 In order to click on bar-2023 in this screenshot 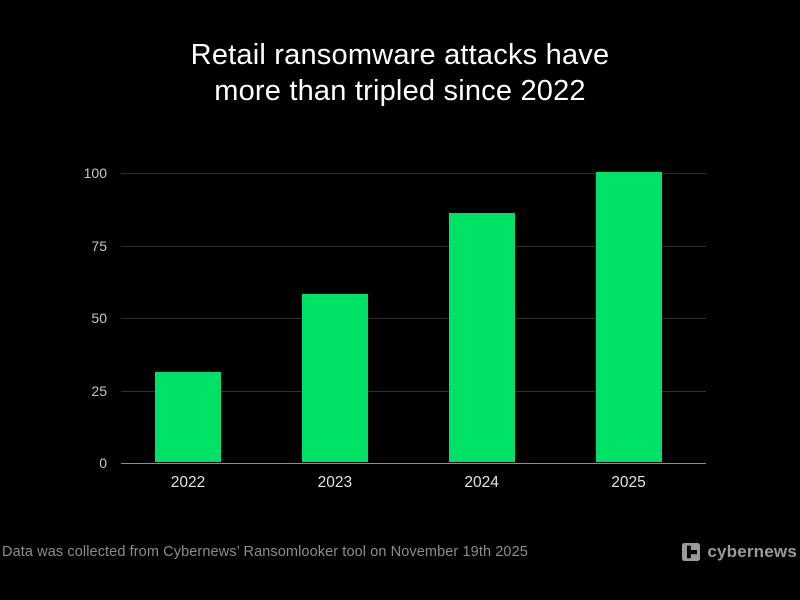, I will do `click(334, 377)`.